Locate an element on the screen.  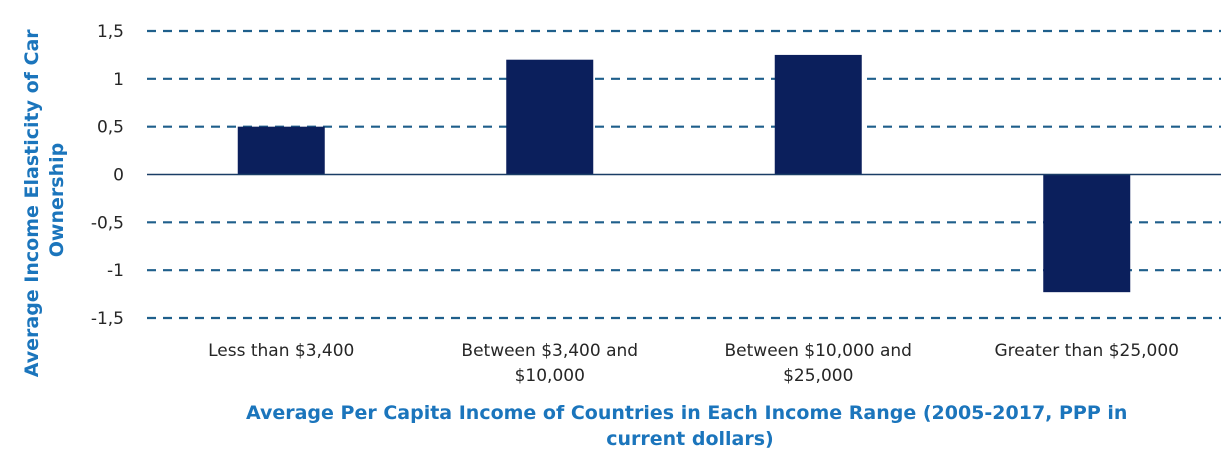
y-tick-label: -0,5 is located at coordinates (107, 223).